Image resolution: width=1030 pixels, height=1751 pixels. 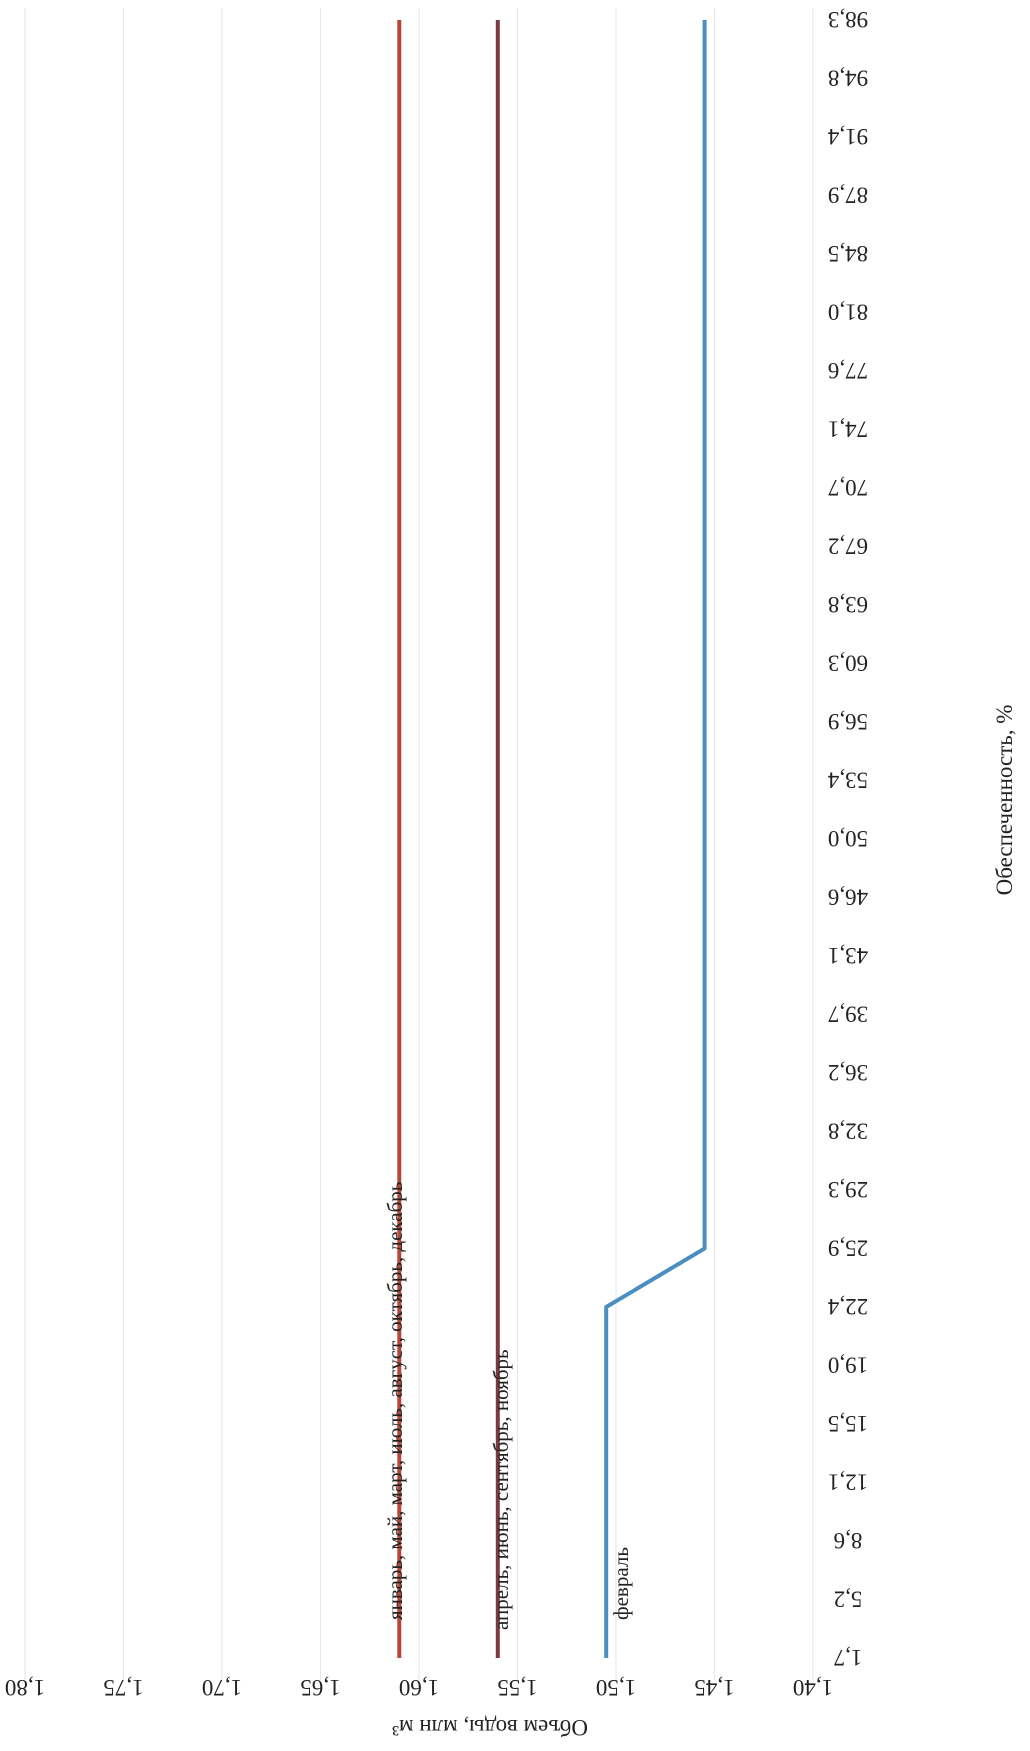 I want to click on x-tick-label: 94,8, so click(x=848, y=78).